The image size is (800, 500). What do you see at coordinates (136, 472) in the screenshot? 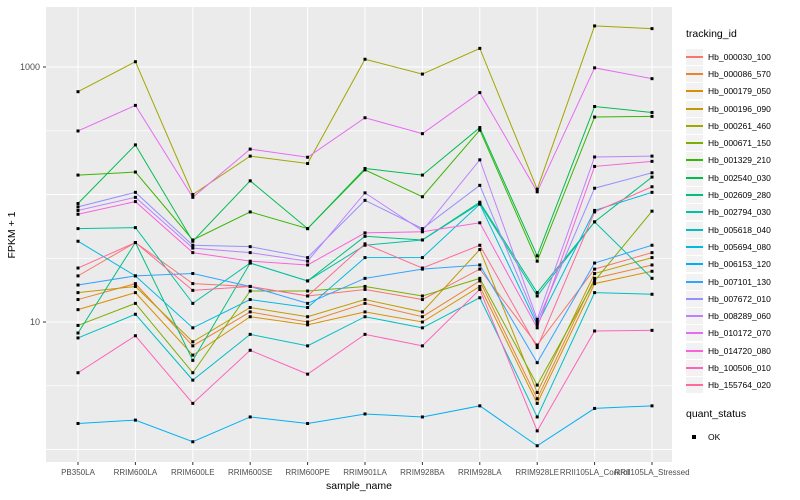
I see `x-tick-label-RRIM600LA: RRIM600LA` at bounding box center [136, 472].